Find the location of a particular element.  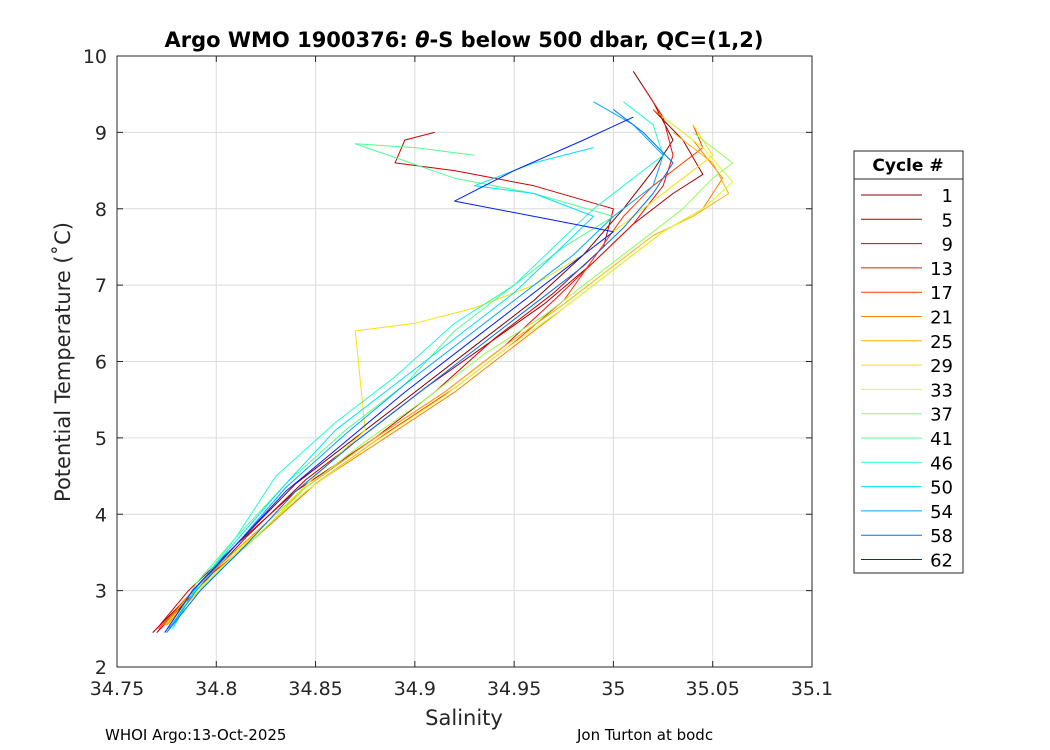

legend-label-cycle-1: 1 is located at coordinates (947, 196).